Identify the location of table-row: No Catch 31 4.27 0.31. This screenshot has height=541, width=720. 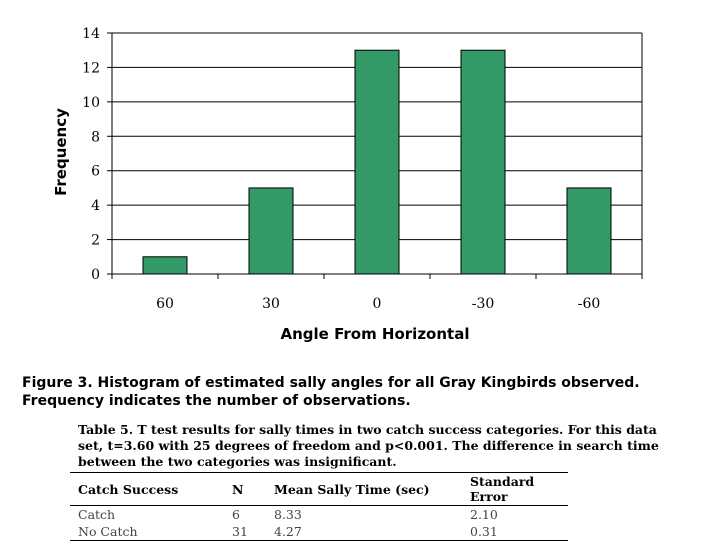
(319, 532).